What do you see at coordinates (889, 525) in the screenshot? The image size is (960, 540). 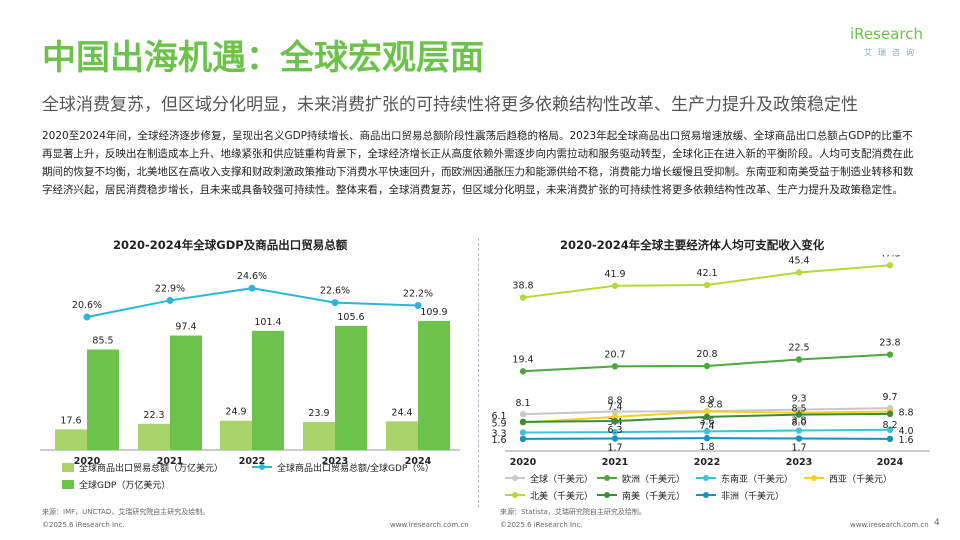 I see `right-site: www.iresearch.com.cn` at bounding box center [889, 525].